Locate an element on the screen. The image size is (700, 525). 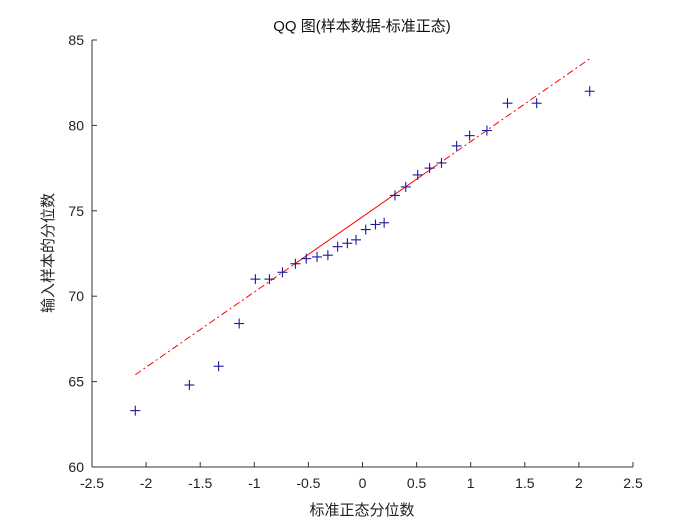
chart-title: QQ 图(样本数据-标准正态) is located at coordinates (362, 26).